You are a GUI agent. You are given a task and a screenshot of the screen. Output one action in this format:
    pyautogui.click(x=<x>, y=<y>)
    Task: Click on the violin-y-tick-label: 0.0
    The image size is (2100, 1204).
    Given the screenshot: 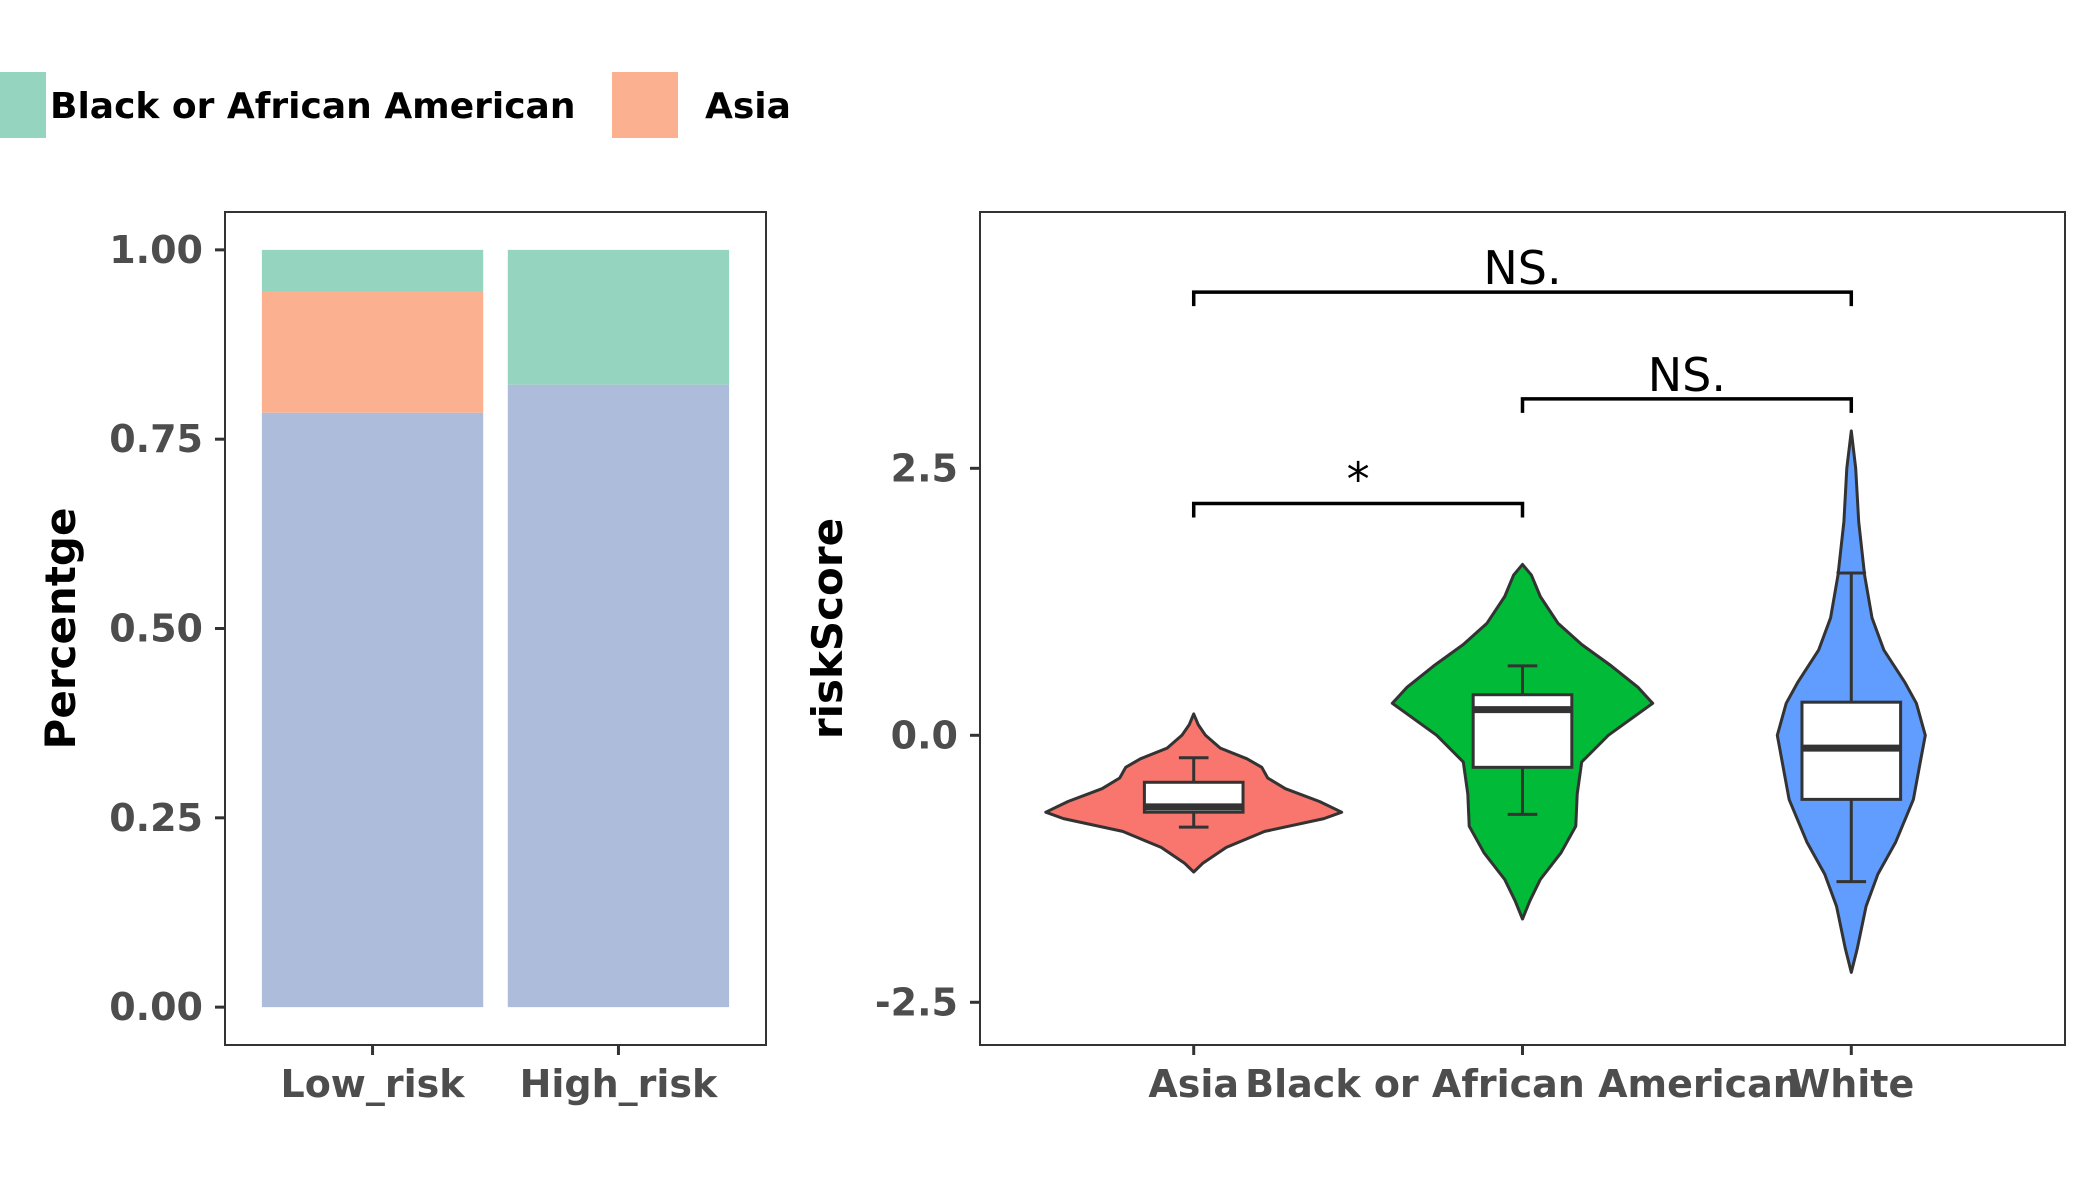 What is the action you would take?
    pyautogui.click(x=924, y=735)
    